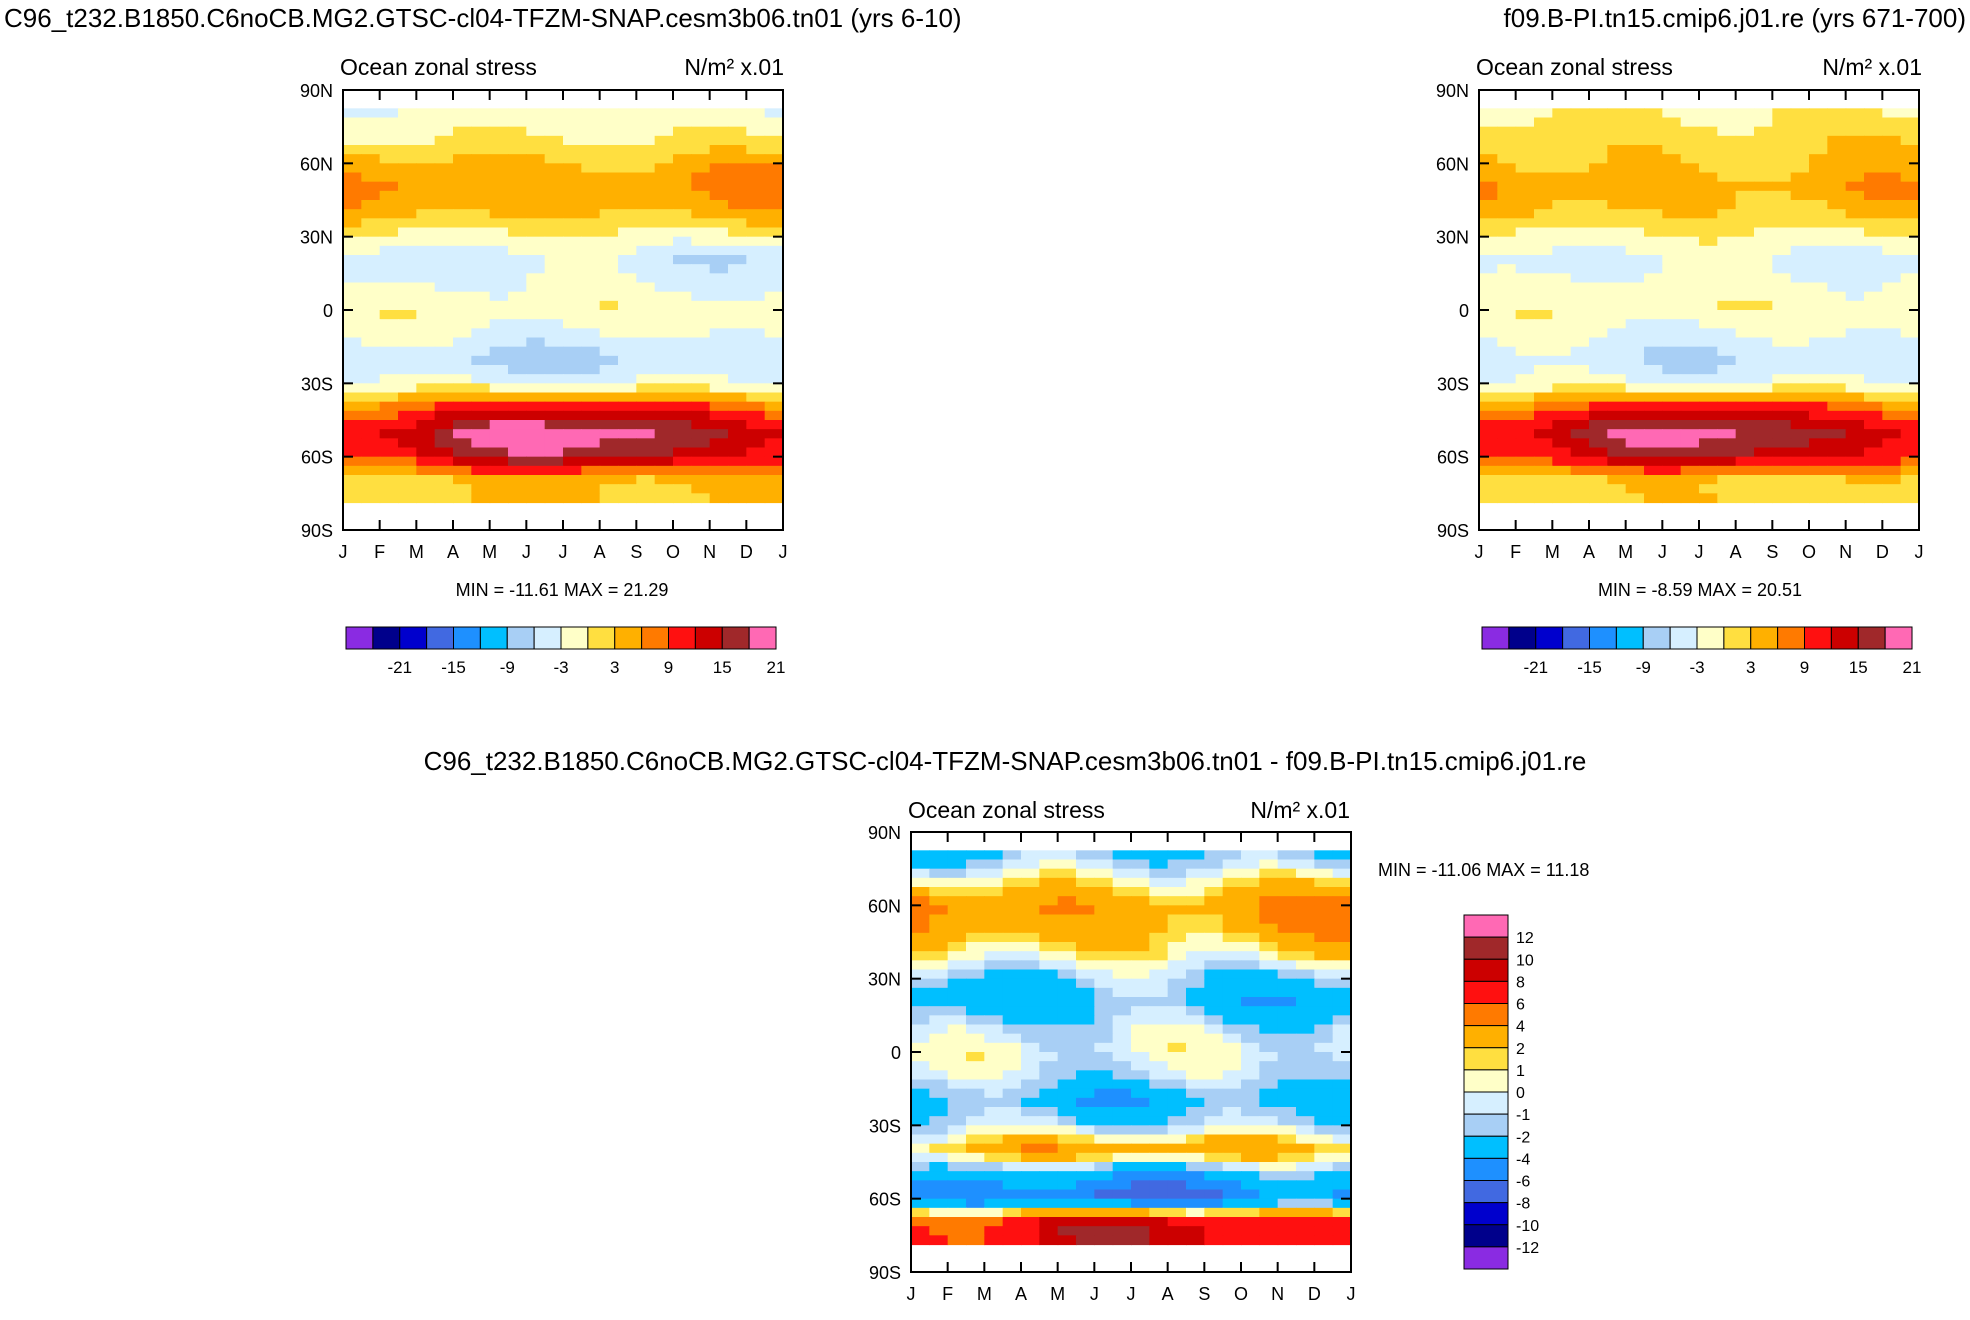 Image resolution: width=1970 pixels, height=1320 pixels. I want to click on x-tick-label: F, so click(1515, 552).